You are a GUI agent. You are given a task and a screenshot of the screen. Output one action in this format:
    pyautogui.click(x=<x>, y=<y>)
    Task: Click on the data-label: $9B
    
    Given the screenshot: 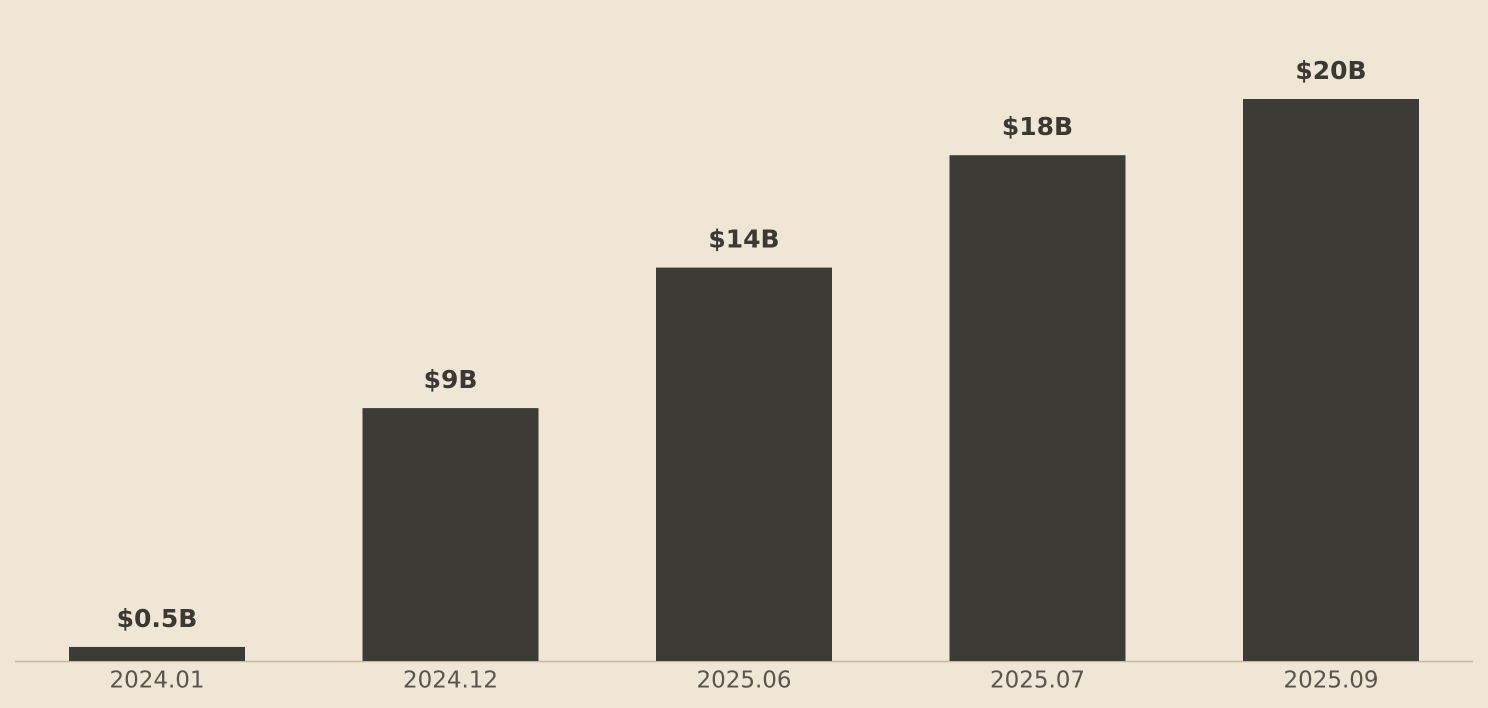 What is the action you would take?
    pyautogui.click(x=451, y=379)
    